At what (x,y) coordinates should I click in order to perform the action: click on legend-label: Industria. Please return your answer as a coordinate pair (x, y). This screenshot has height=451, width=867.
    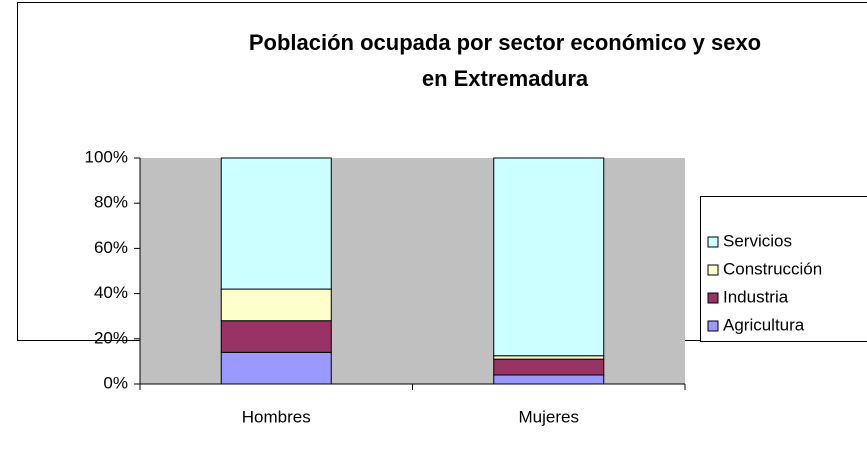
    Looking at the image, I should click on (756, 296).